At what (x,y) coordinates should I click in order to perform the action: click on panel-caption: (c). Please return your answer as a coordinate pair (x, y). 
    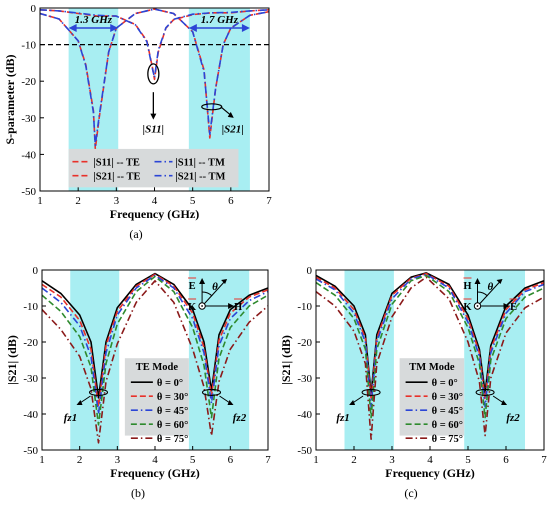
    Looking at the image, I should click on (410, 493).